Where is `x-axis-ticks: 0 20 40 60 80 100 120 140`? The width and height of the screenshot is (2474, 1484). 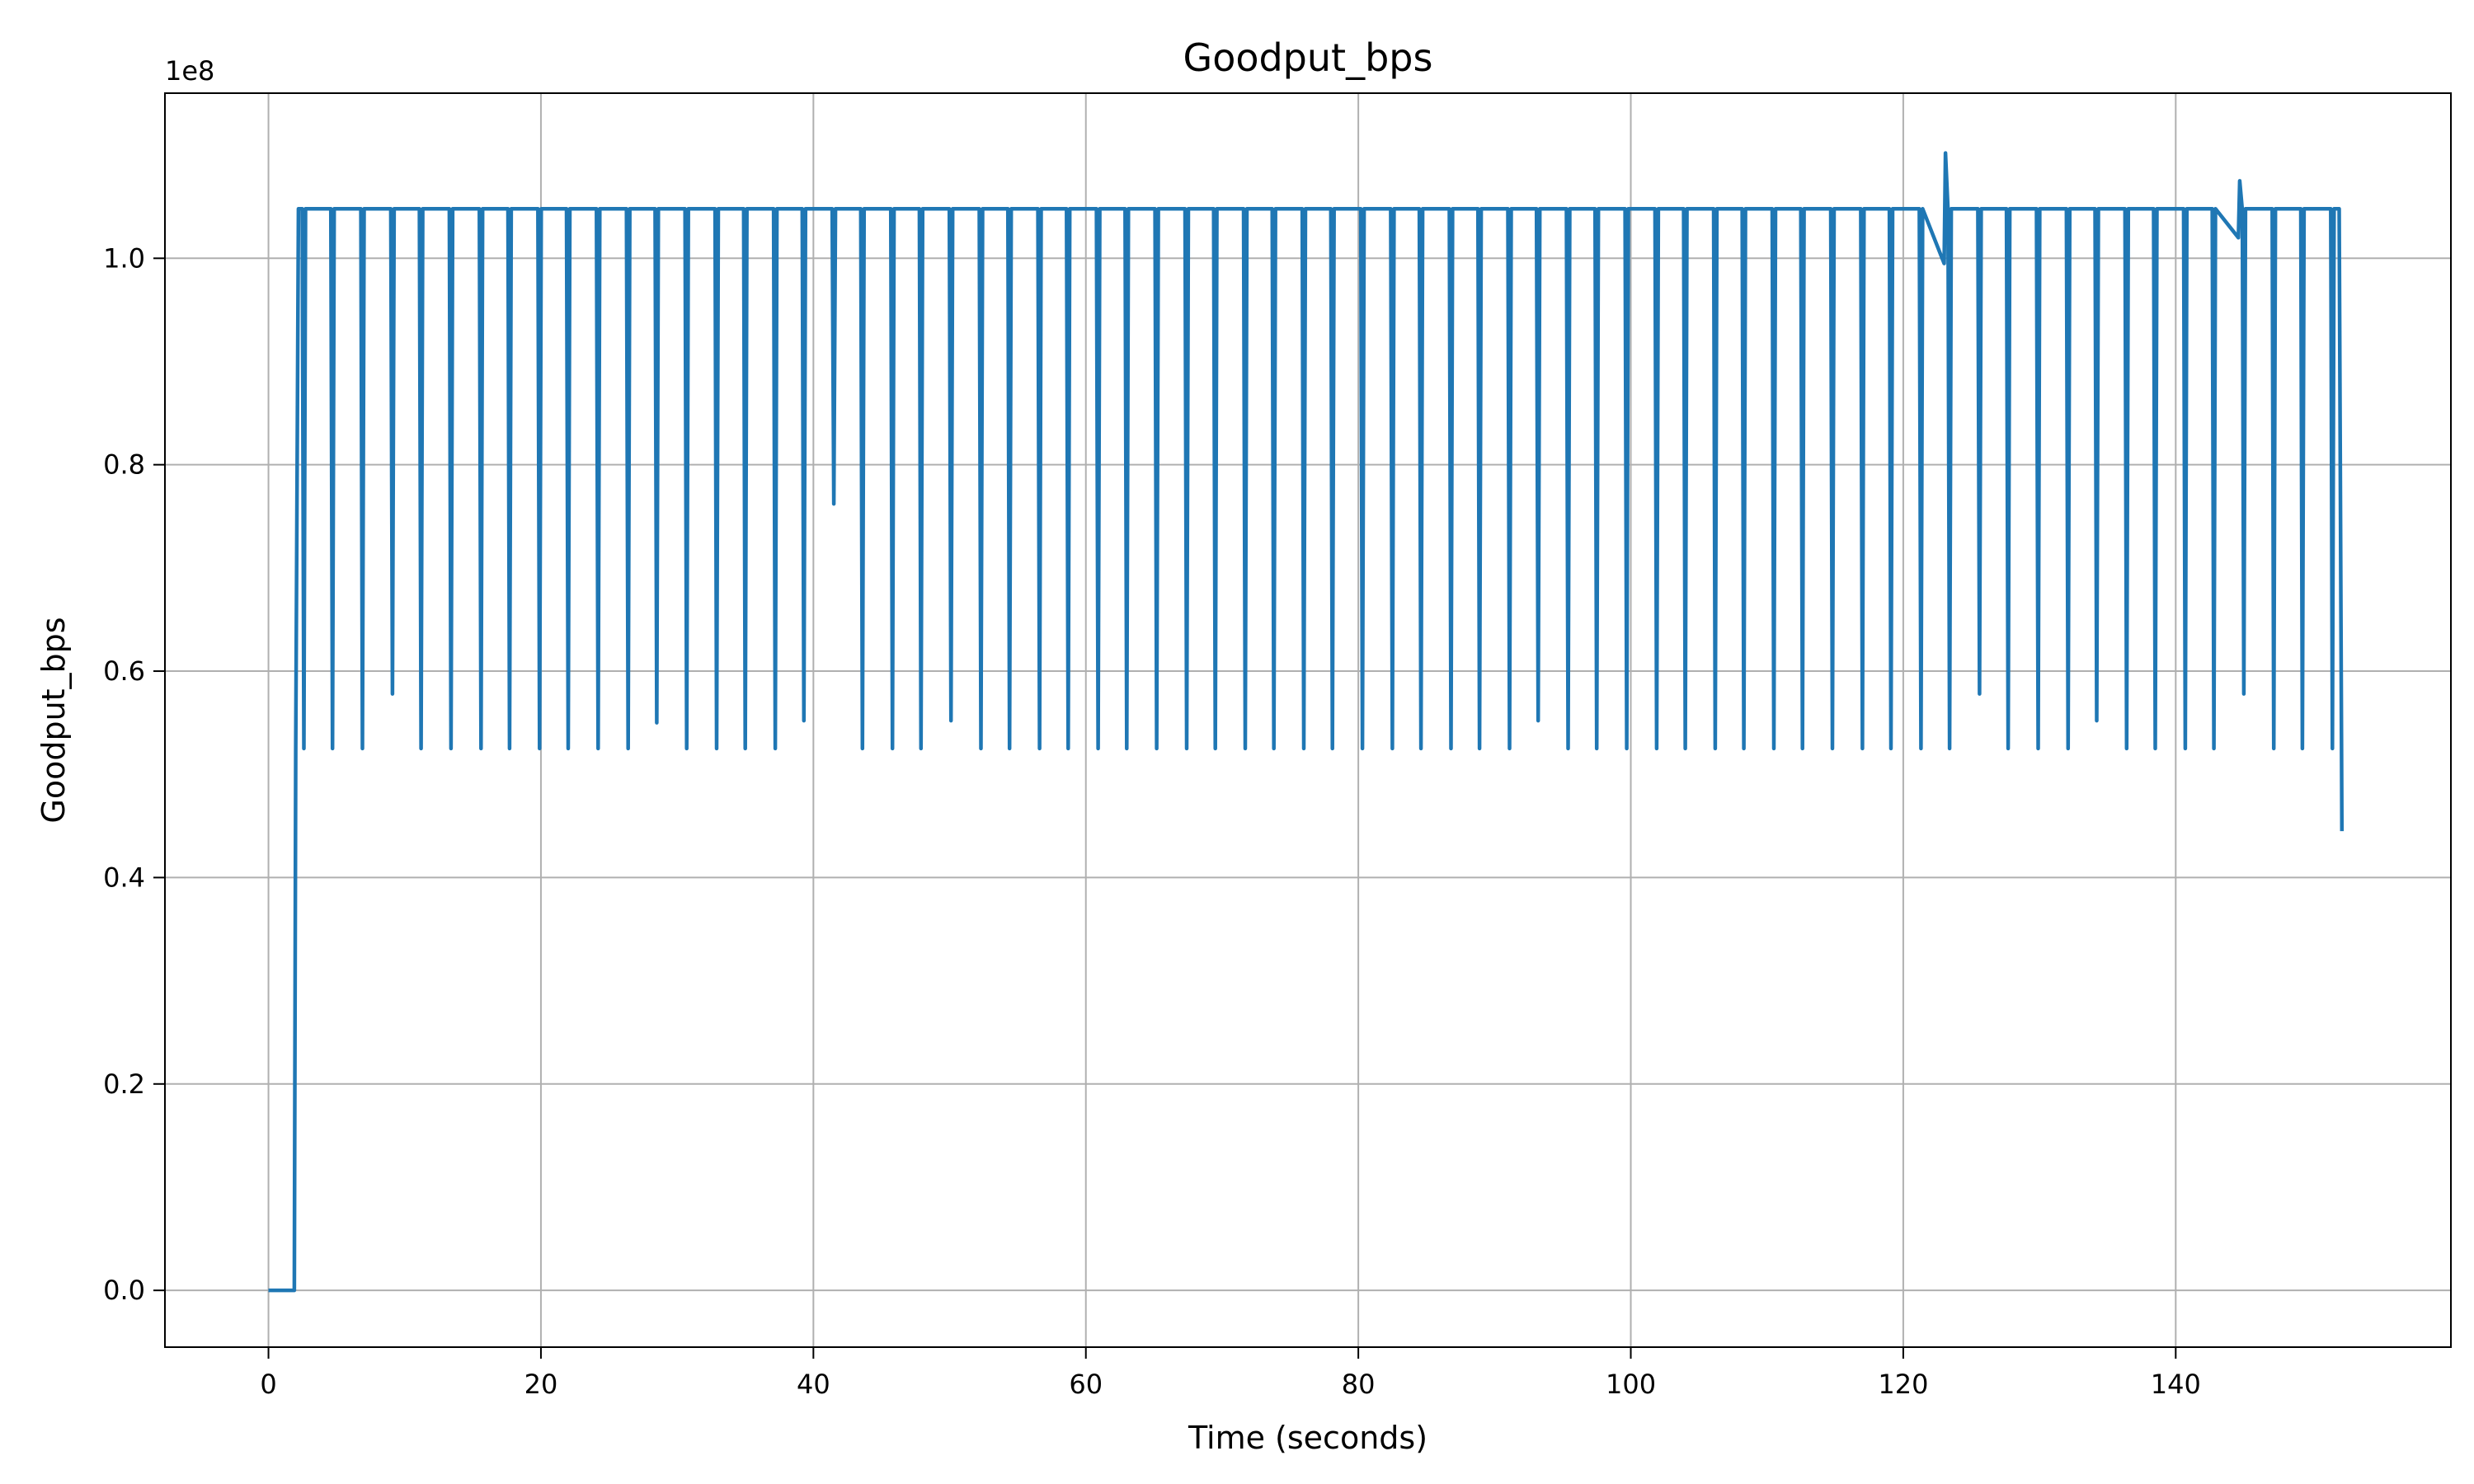
x-axis-ticks: 0 20 40 60 80 100 120 140 is located at coordinates (1230, 1373).